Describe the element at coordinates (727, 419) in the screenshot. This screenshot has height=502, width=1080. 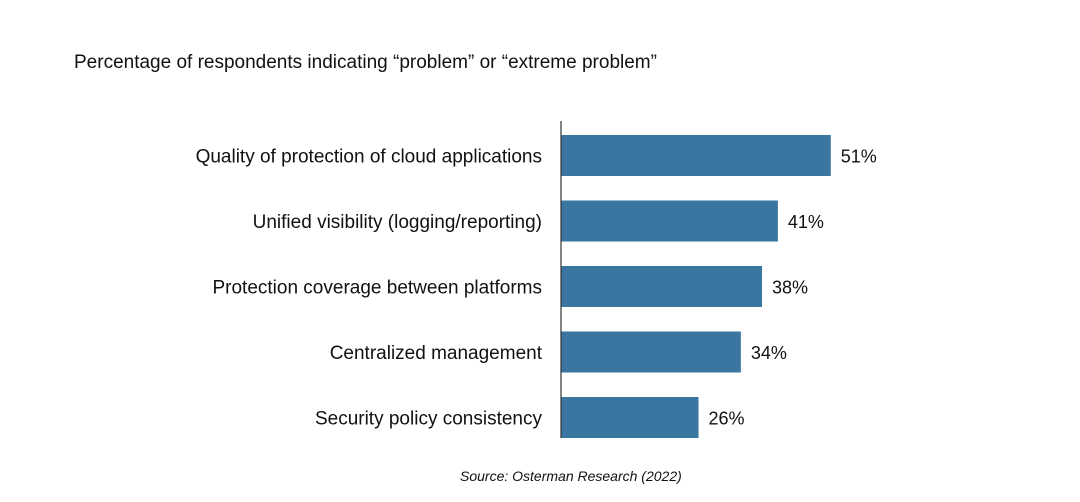
I see `value-label: 26%` at that location.